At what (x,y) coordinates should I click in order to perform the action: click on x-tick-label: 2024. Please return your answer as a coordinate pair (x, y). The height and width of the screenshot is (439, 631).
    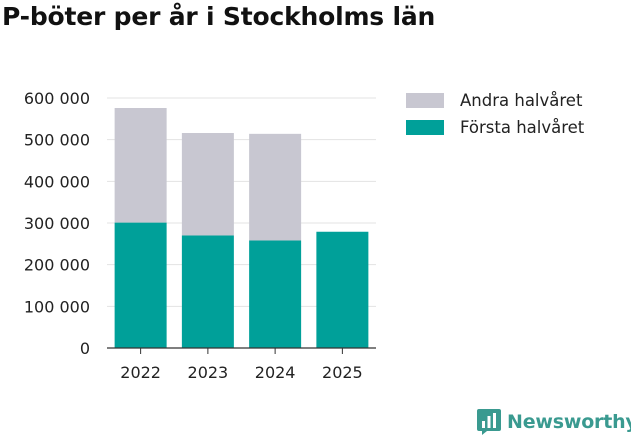
    Looking at the image, I should click on (275, 372).